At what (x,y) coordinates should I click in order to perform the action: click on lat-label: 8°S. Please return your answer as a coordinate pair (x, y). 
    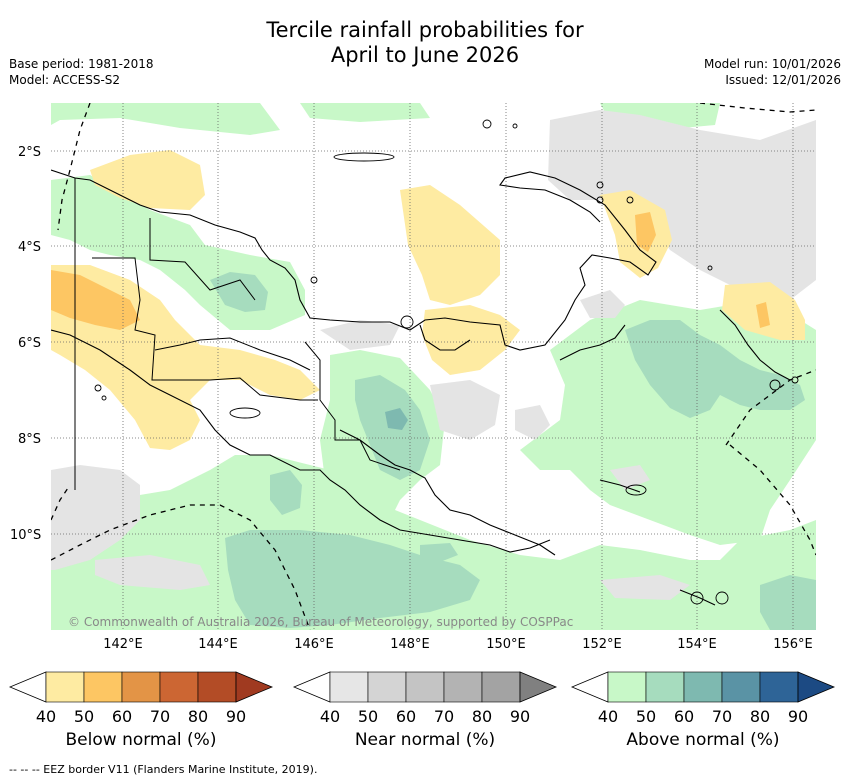
    Looking at the image, I should click on (29, 439).